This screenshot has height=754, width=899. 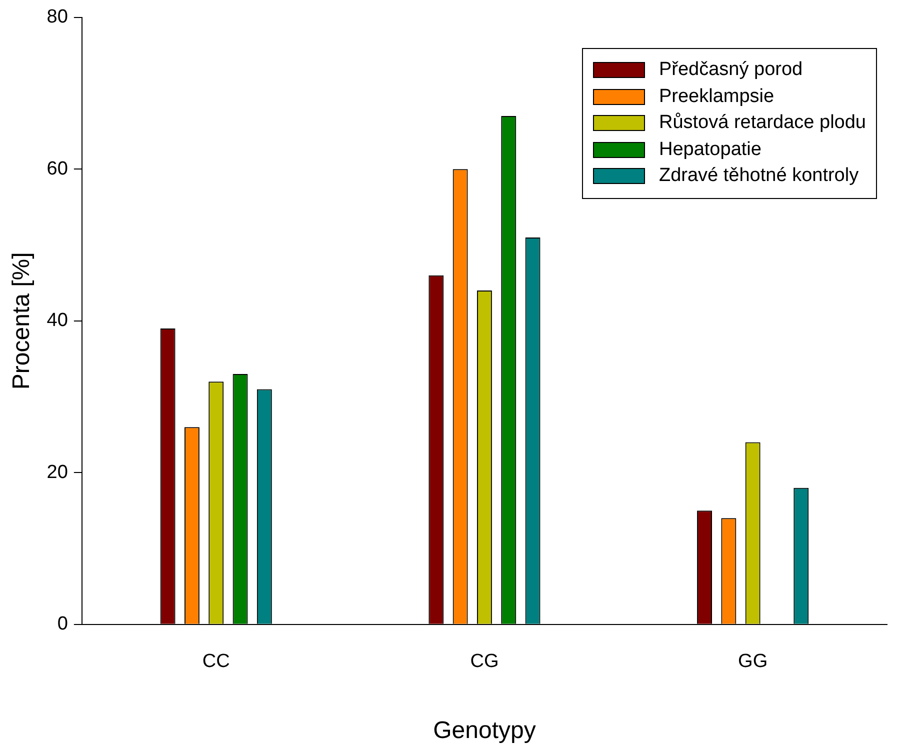 What do you see at coordinates (730, 70) in the screenshot?
I see `legend-label: Předčasný porod` at bounding box center [730, 70].